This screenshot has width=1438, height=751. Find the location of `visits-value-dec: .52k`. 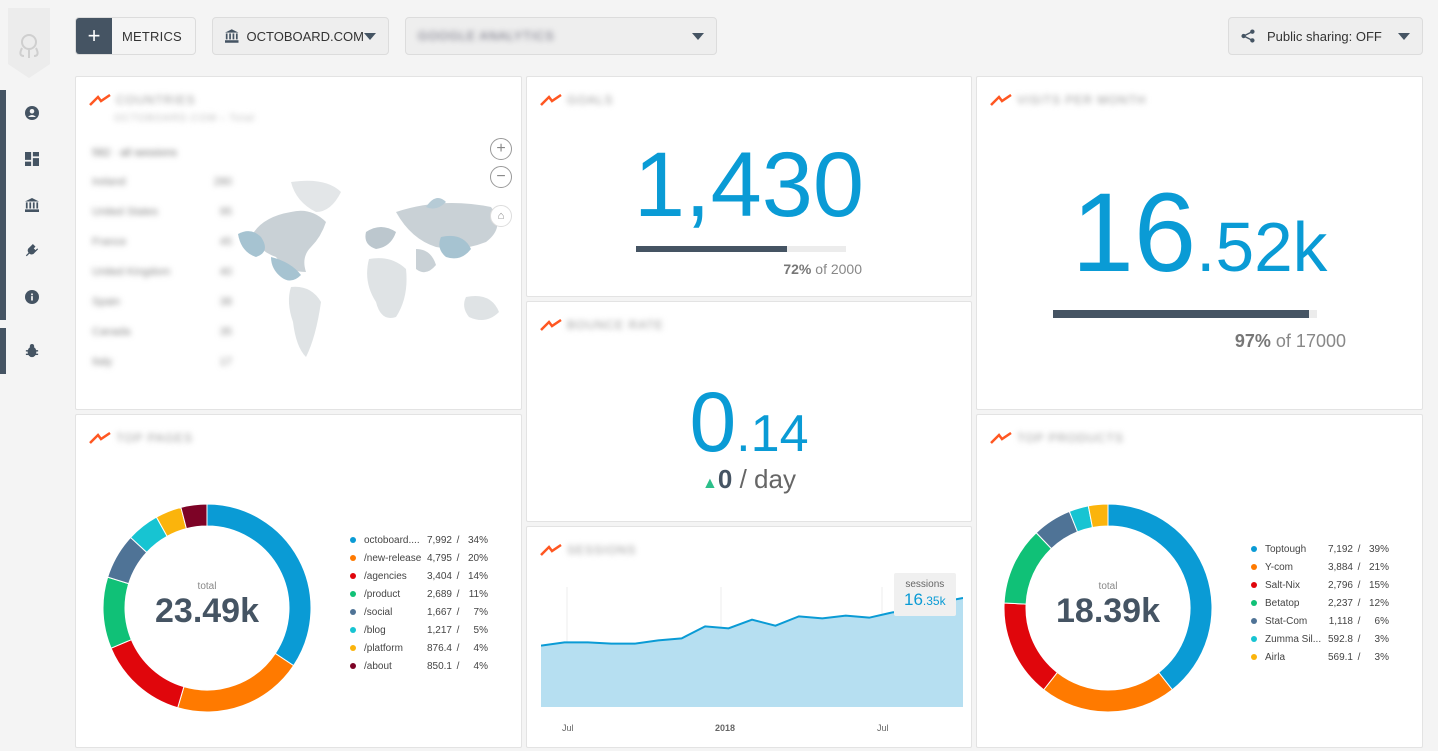

visits-value-dec: .52k is located at coordinates (1262, 247).